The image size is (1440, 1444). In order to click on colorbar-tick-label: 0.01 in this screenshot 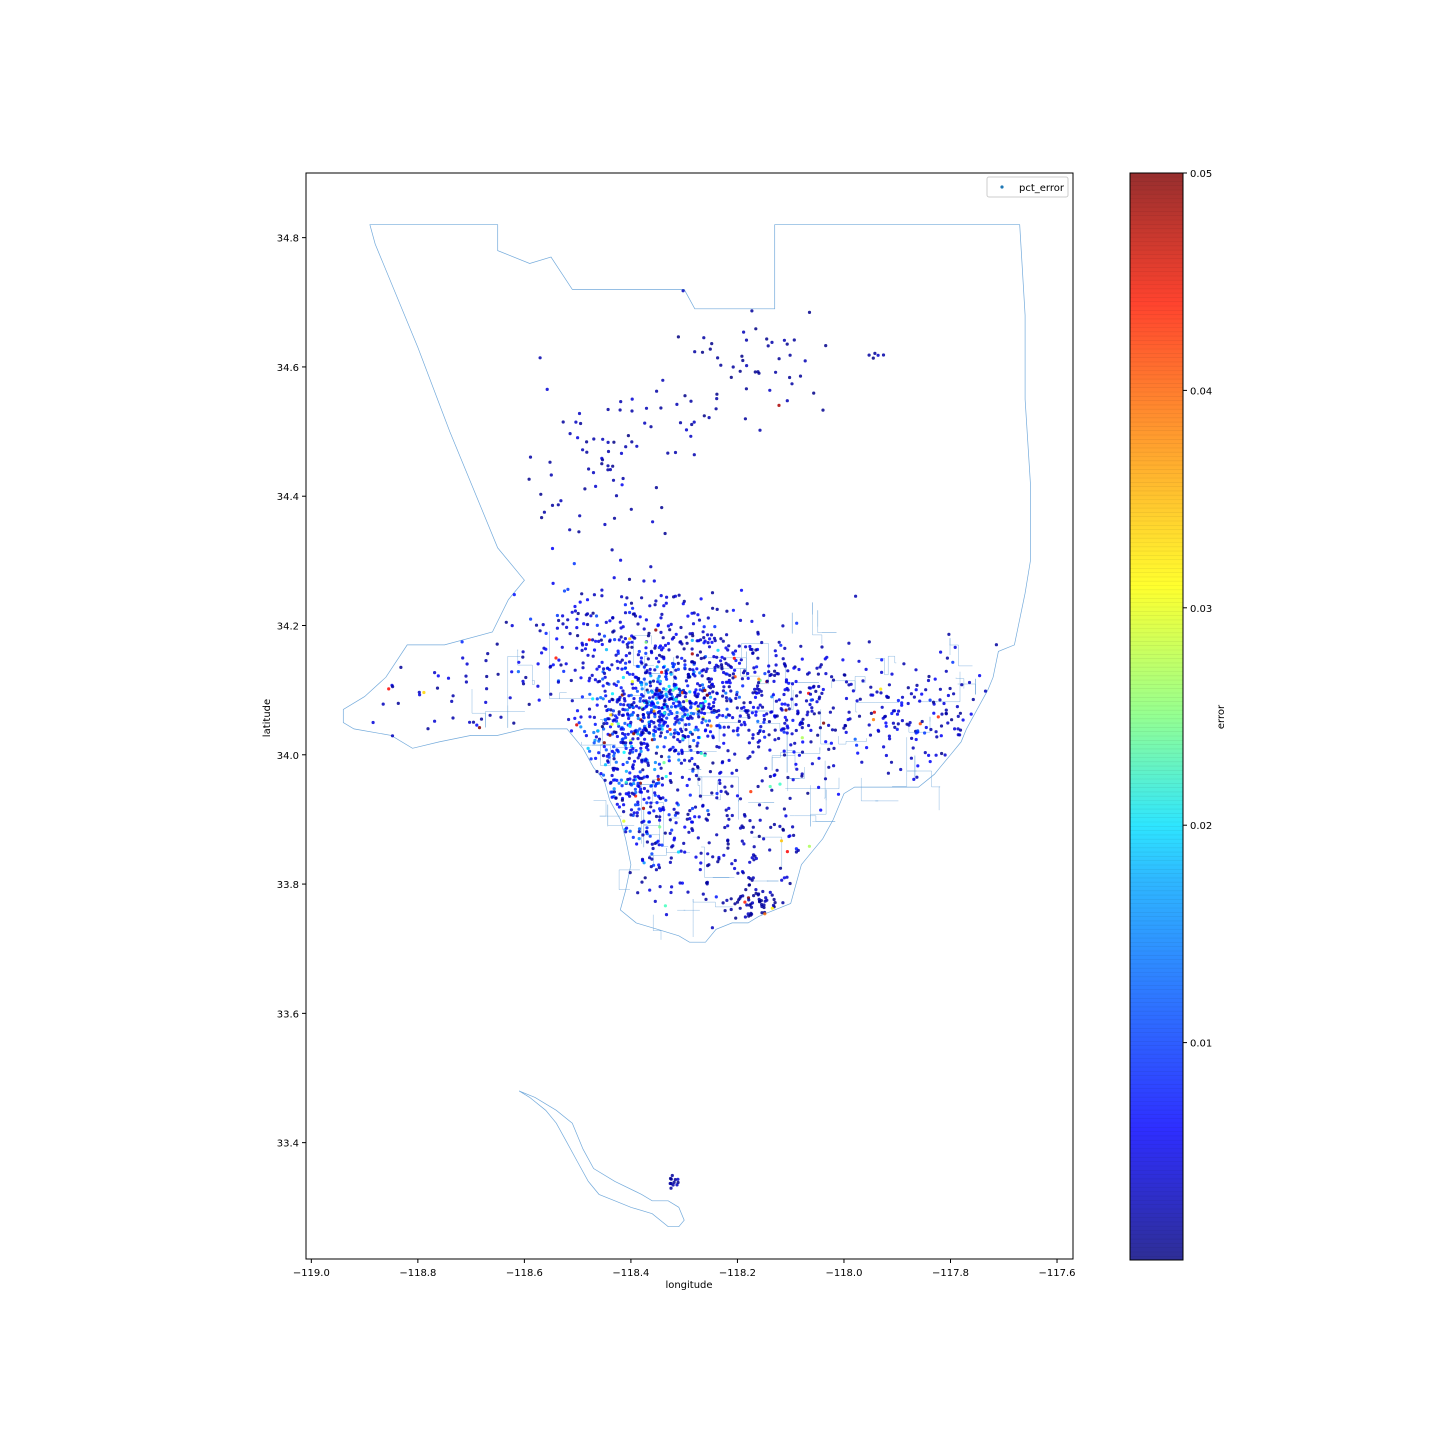, I will do `click(1201, 1044)`.